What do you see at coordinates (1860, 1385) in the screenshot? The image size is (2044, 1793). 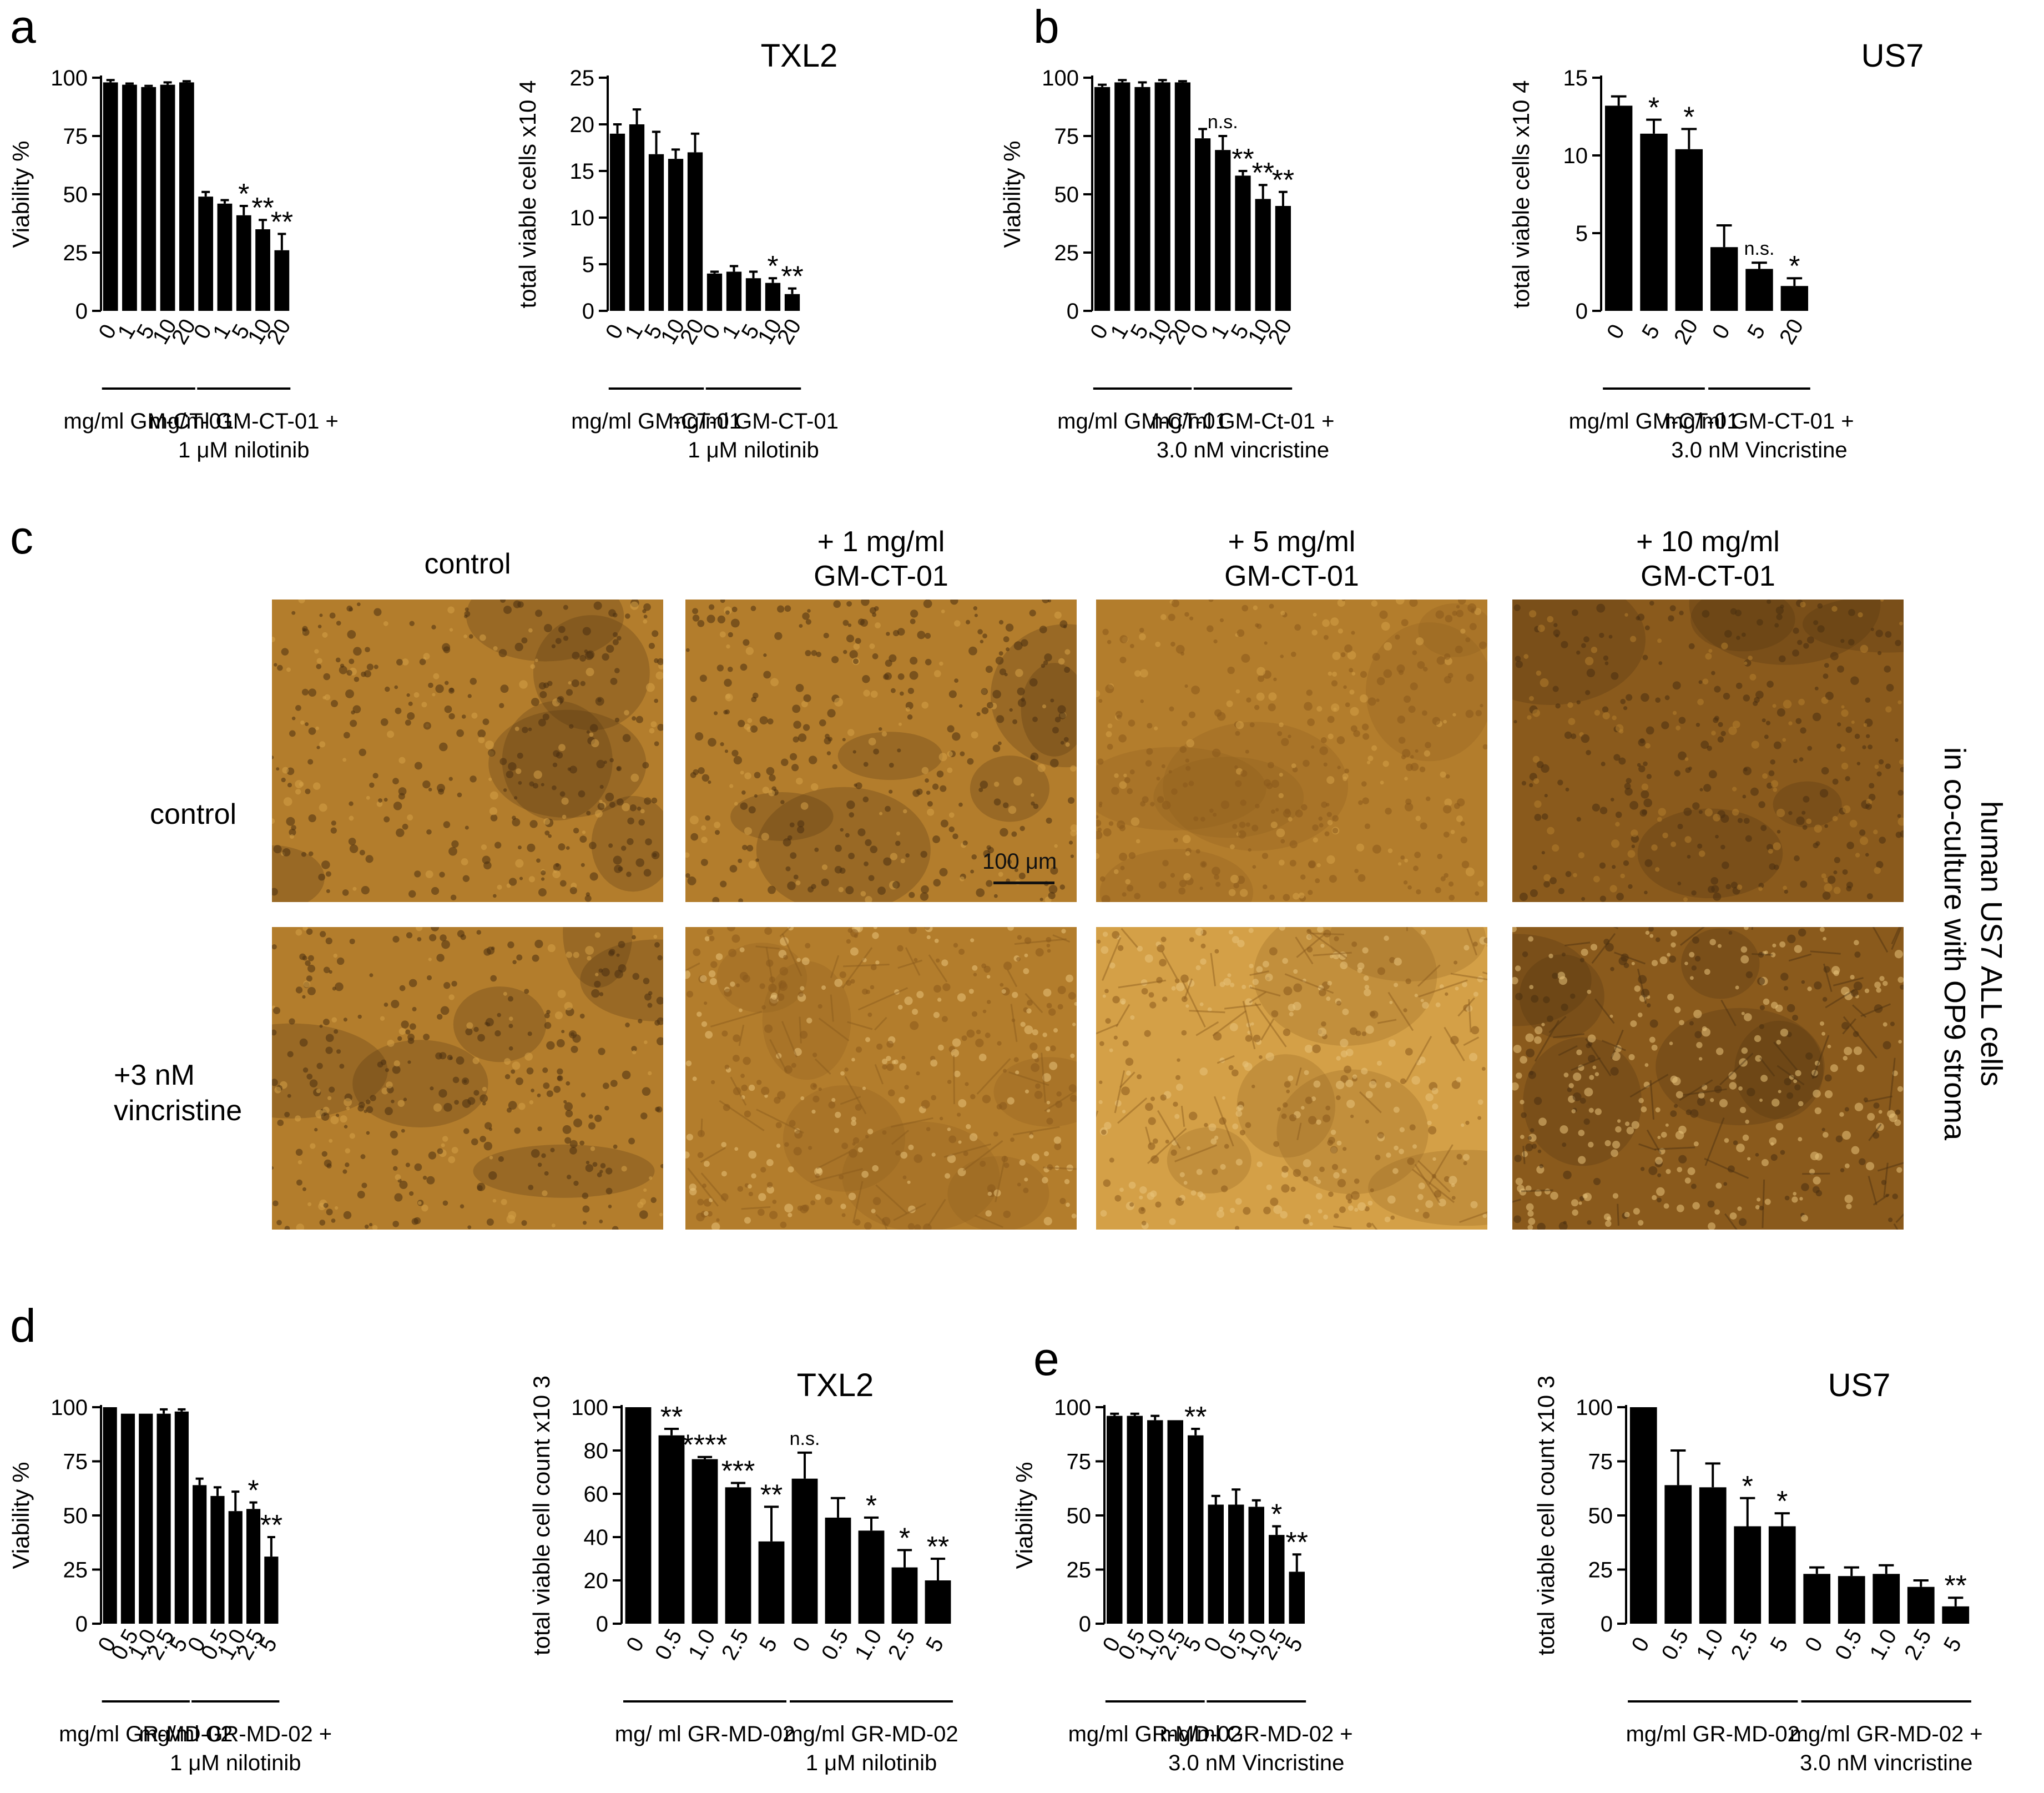 I see `chart-title: US7` at bounding box center [1860, 1385].